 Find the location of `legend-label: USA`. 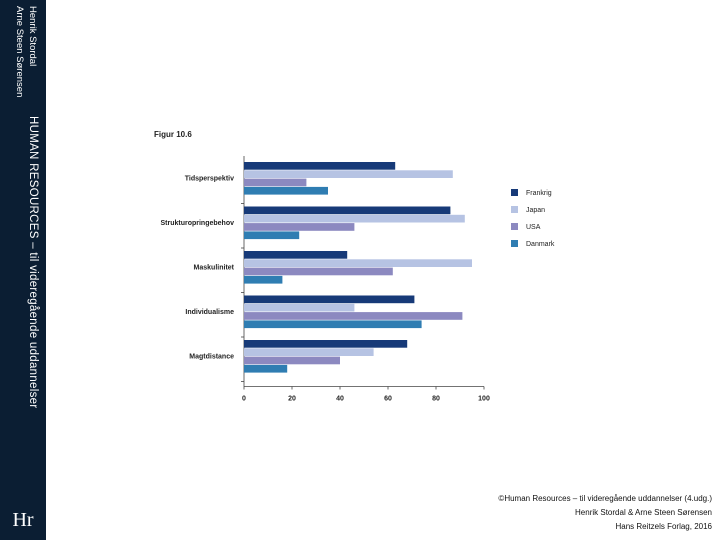

legend-label: USA is located at coordinates (533, 227).